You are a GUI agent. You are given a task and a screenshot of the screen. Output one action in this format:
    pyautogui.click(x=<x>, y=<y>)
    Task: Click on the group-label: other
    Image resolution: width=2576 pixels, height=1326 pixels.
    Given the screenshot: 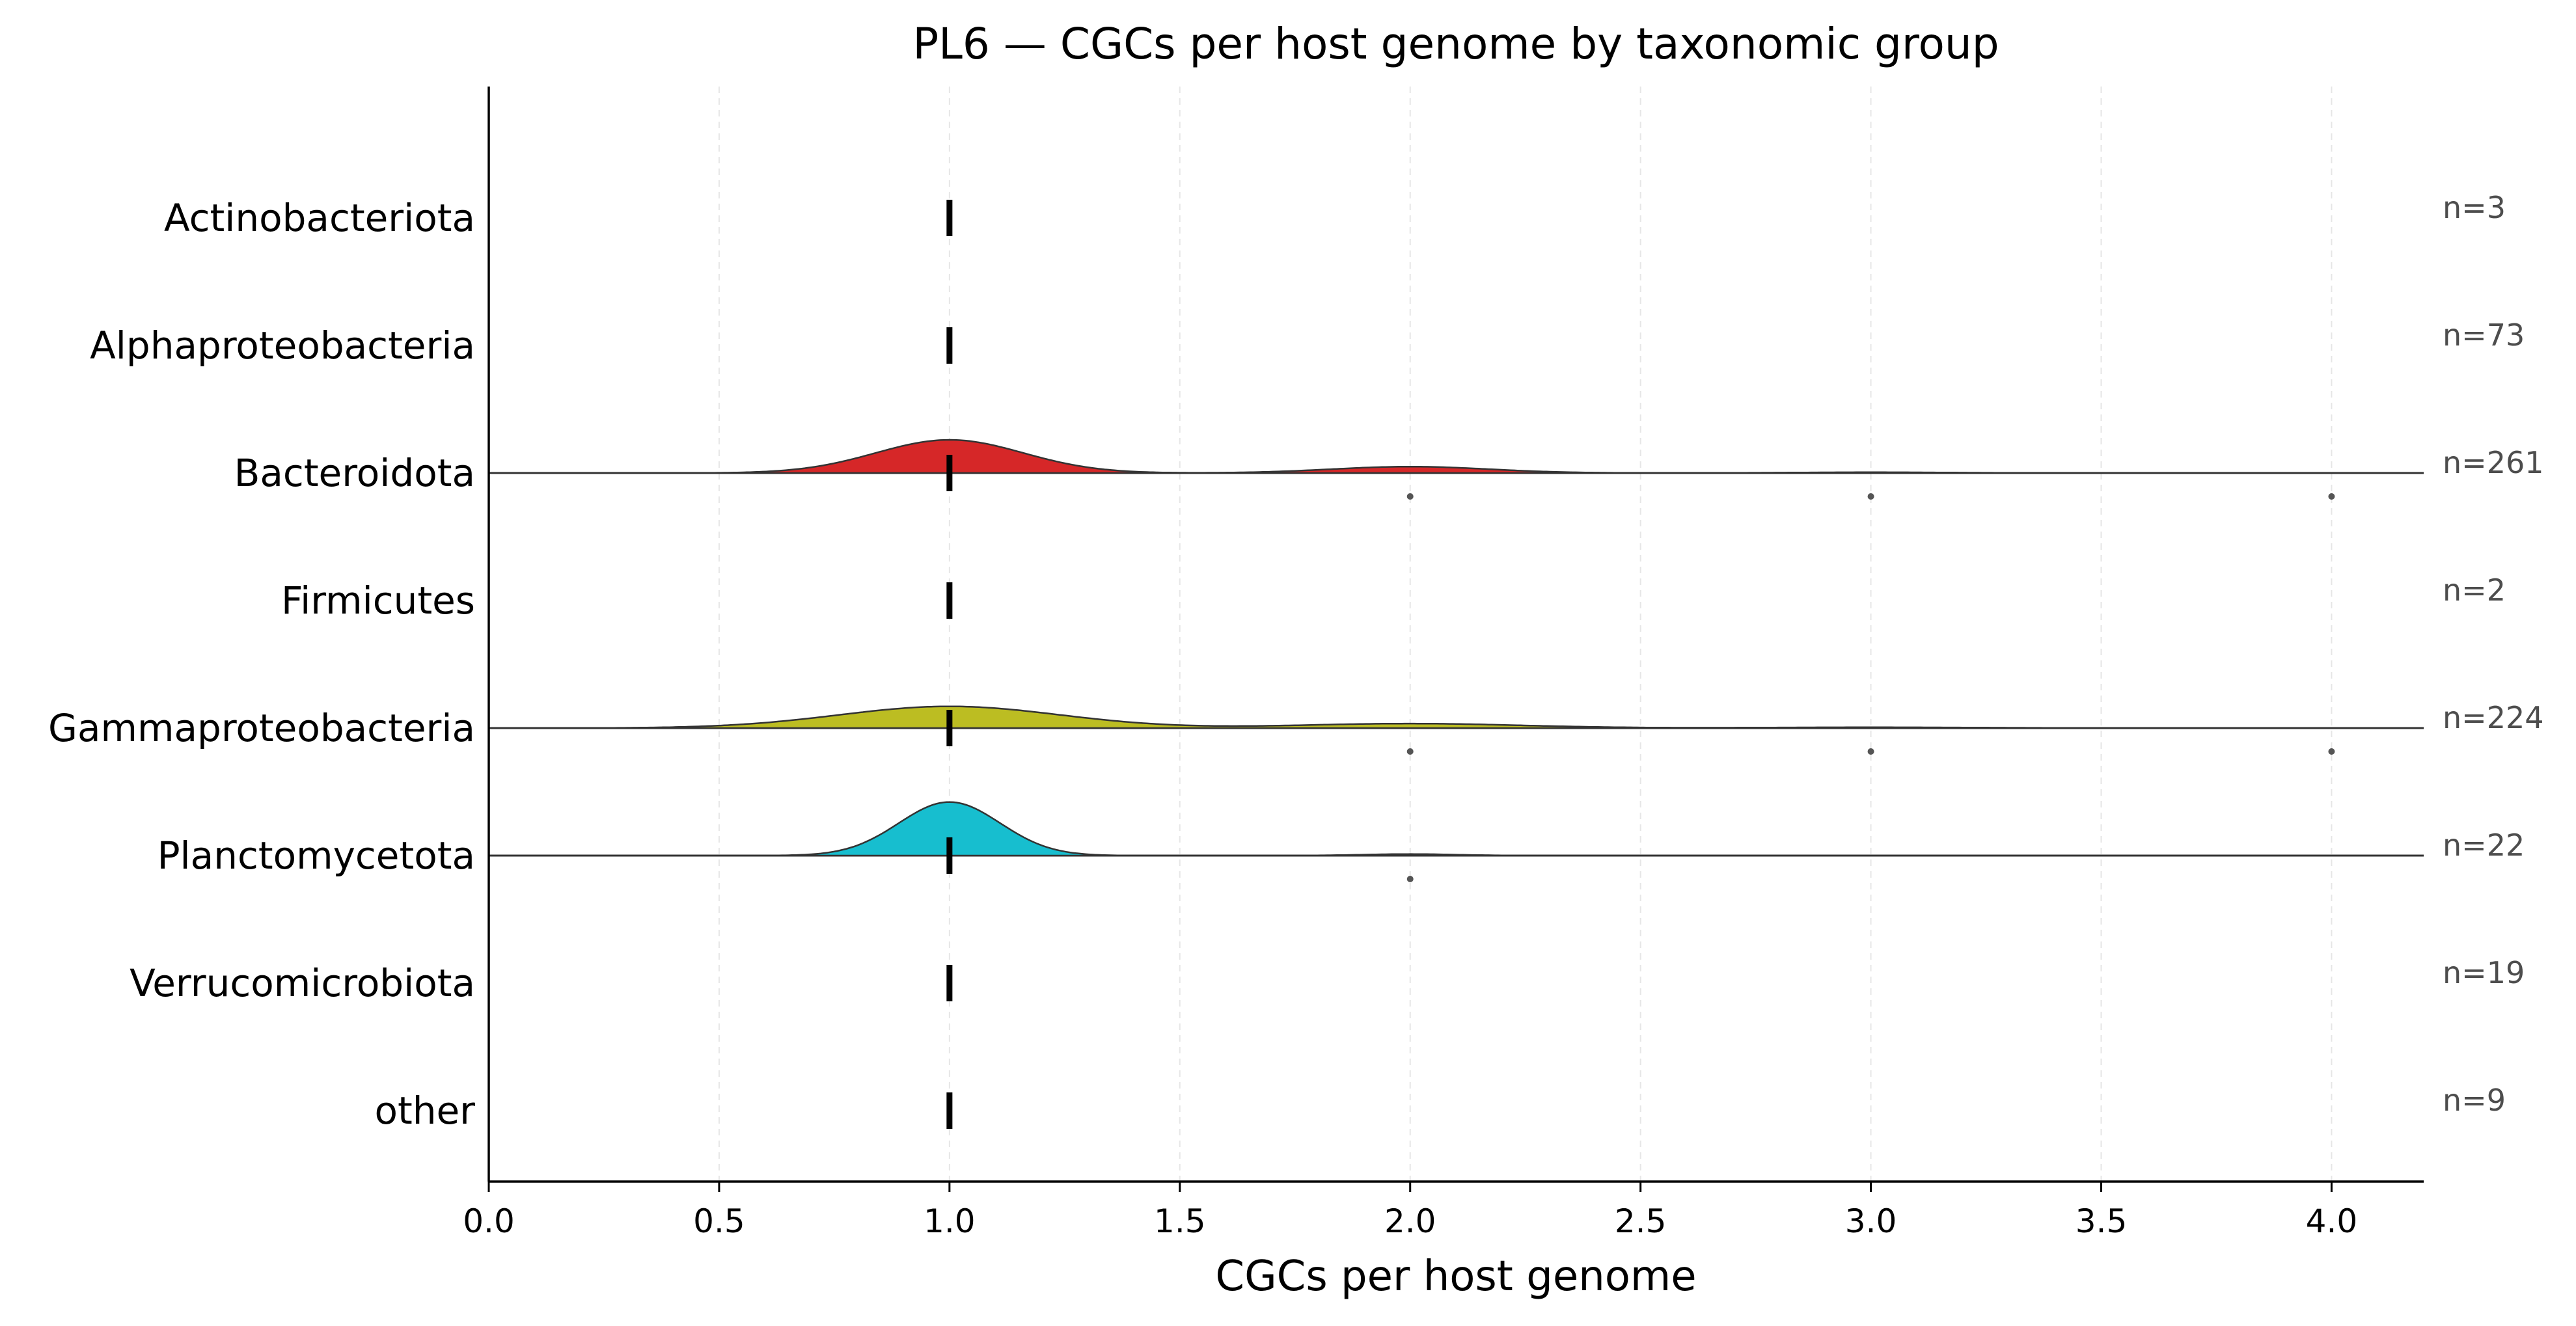 What is the action you would take?
    pyautogui.click(x=424, y=1111)
    